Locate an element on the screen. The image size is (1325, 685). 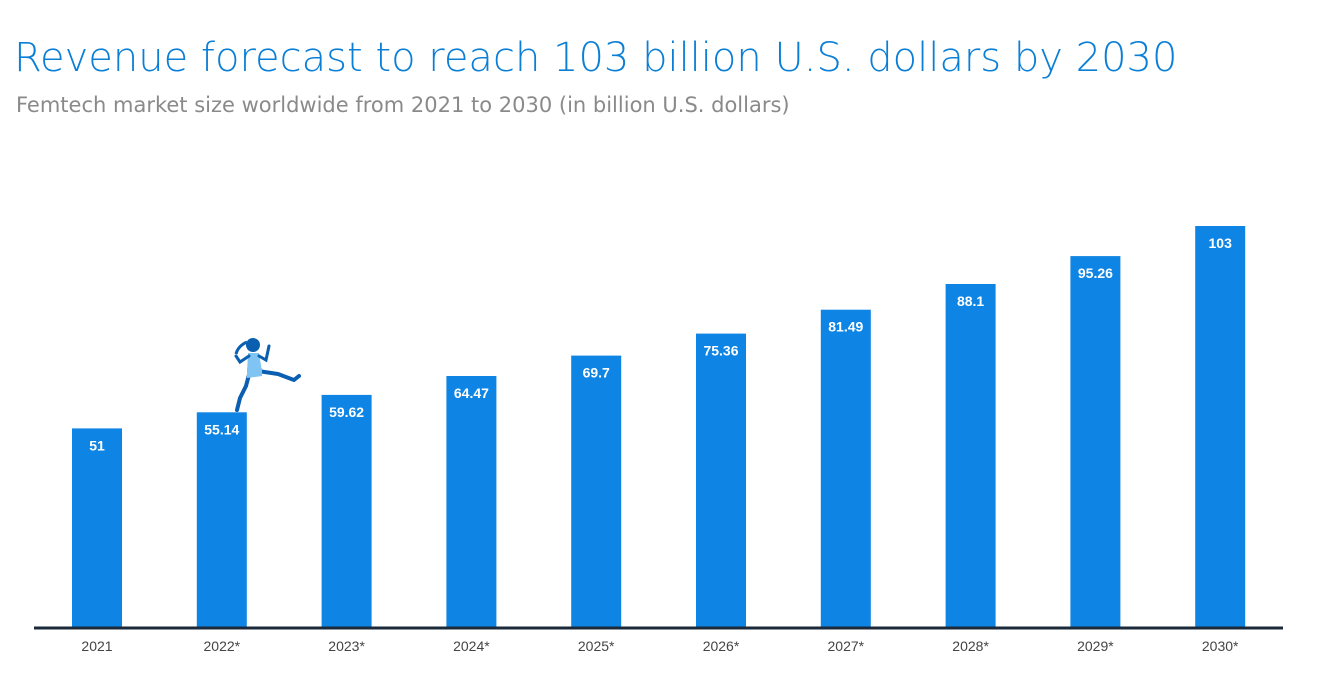
x-tick-label: 2029* is located at coordinates (1095, 646).